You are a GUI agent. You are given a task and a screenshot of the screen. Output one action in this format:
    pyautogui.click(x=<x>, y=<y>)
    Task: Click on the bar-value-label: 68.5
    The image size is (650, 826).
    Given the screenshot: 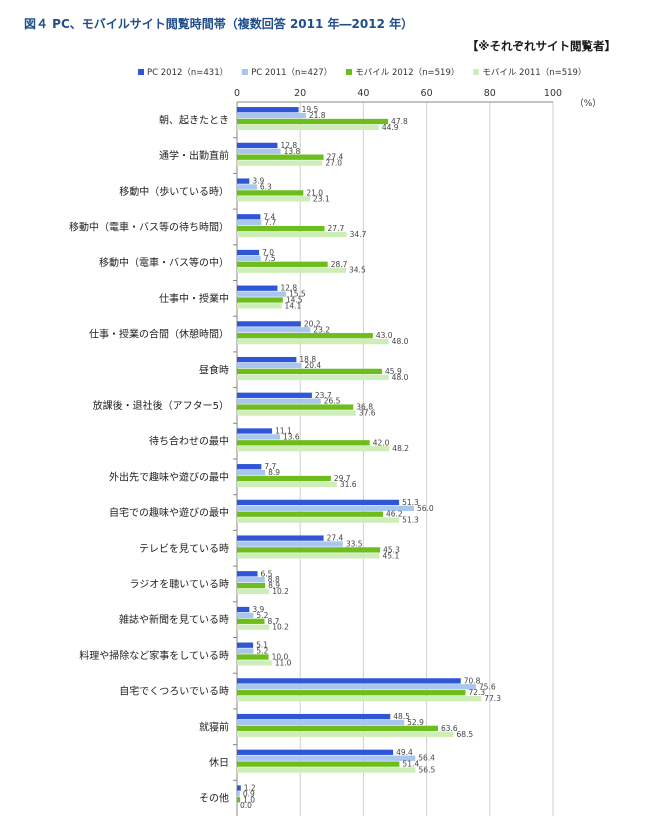 What is the action you would take?
    pyautogui.click(x=464, y=734)
    